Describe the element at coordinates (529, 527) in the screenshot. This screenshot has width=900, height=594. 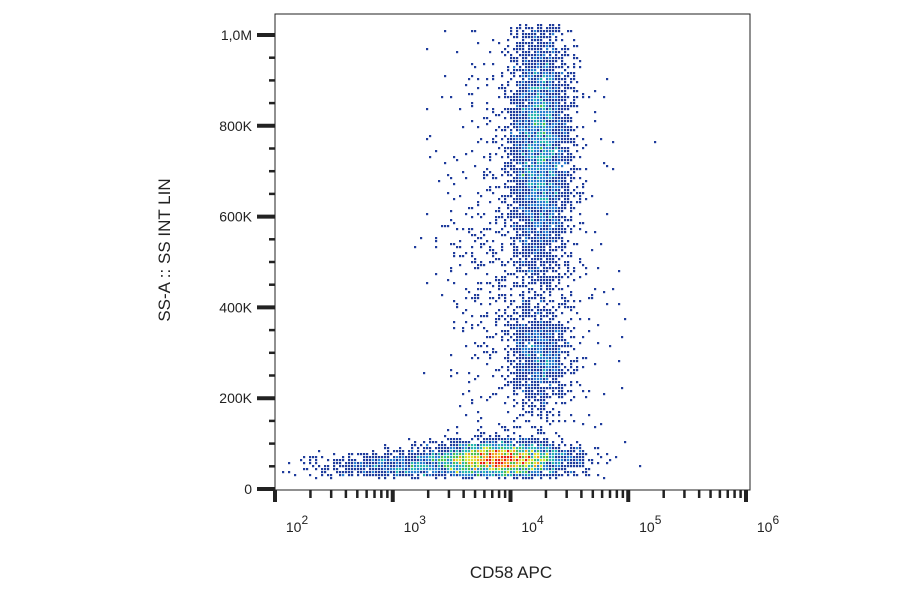
I see `x-tick-base: 10` at that location.